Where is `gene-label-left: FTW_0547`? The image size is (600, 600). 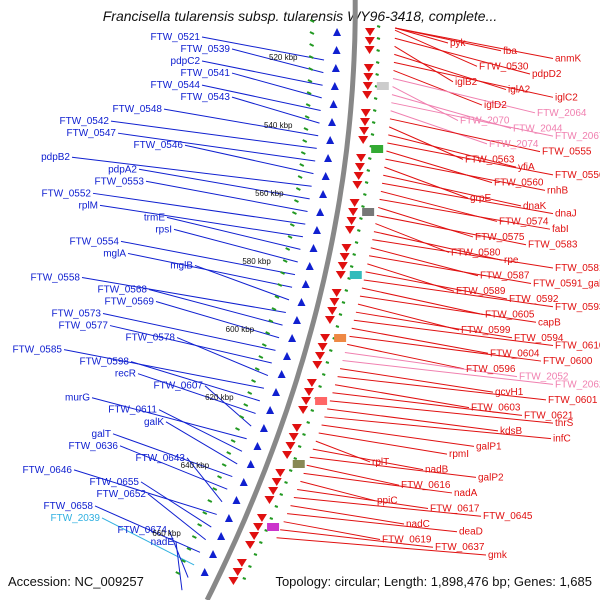 gene-label-left: FTW_0547 is located at coordinates (92, 133).